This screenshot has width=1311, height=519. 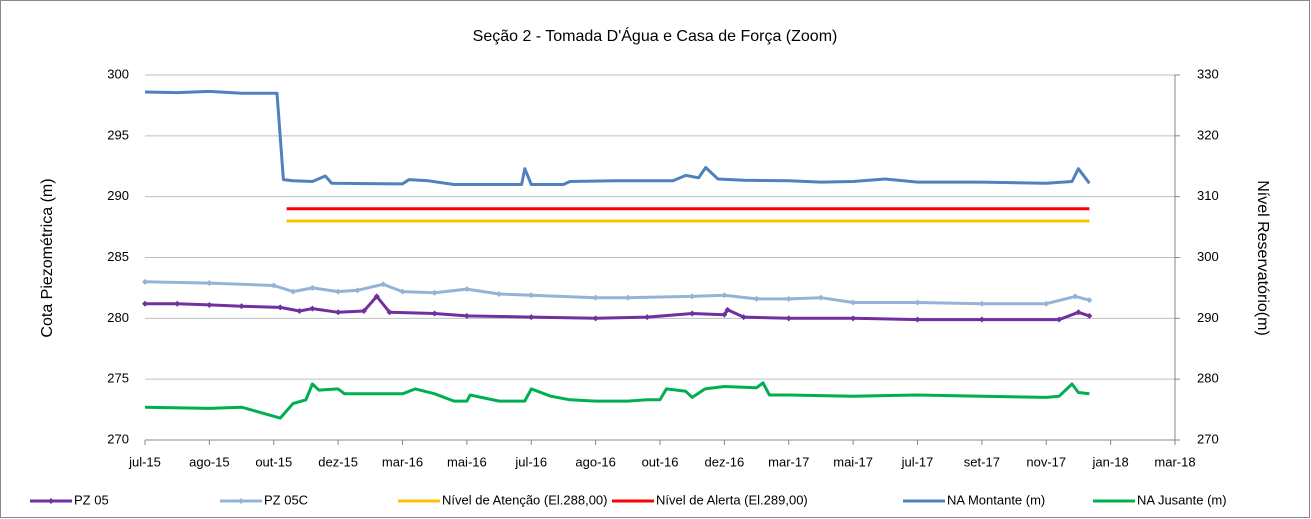 What do you see at coordinates (917, 461) in the screenshot?
I see `x-tick-label: jul-17` at bounding box center [917, 461].